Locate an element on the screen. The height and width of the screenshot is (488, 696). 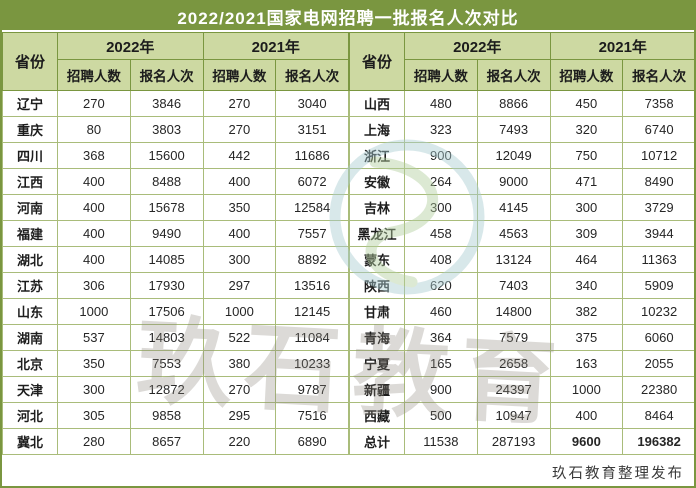
table-right-header: 省份 2022年 2021年 招聘人数 报名人次 招聘人数 报名人次 is located at coordinates (521, 61).